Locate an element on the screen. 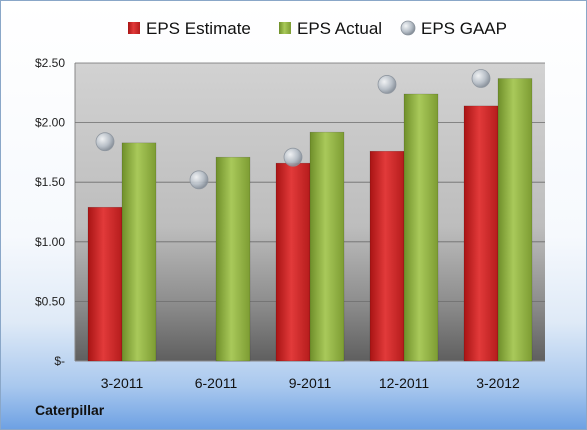 This screenshot has width=587, height=430. x-tick-label: 9-2011 is located at coordinates (310, 383).